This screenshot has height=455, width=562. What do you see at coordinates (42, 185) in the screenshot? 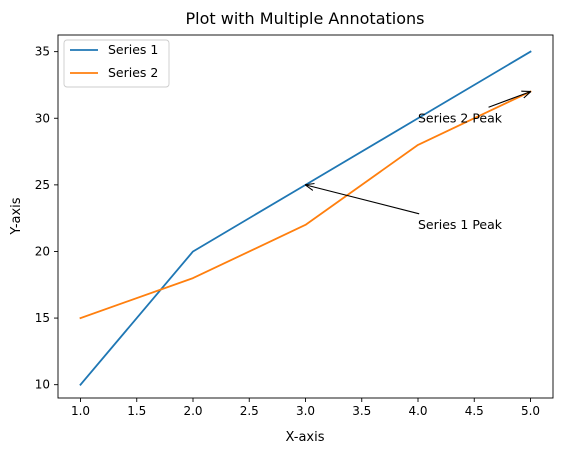
I see `y-tick-label: 25` at bounding box center [42, 185].